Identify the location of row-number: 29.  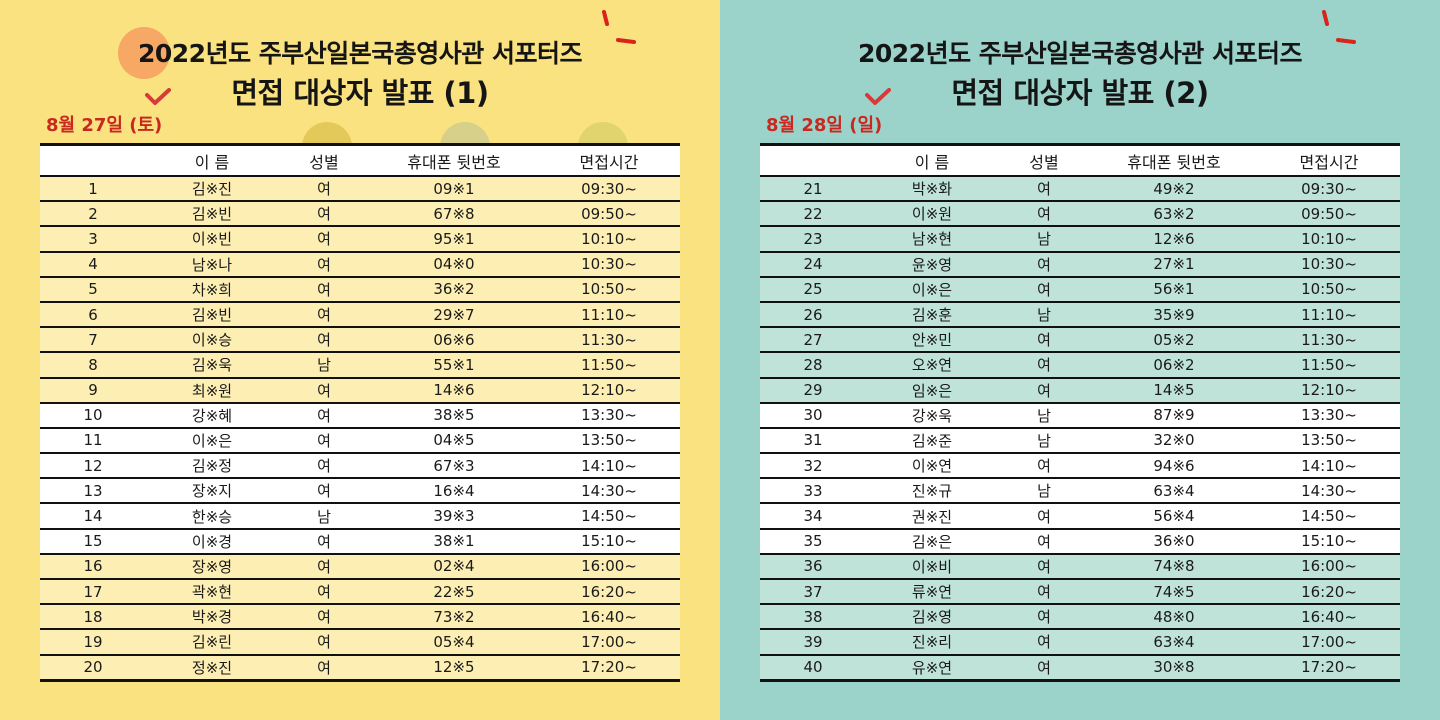
(813, 390).